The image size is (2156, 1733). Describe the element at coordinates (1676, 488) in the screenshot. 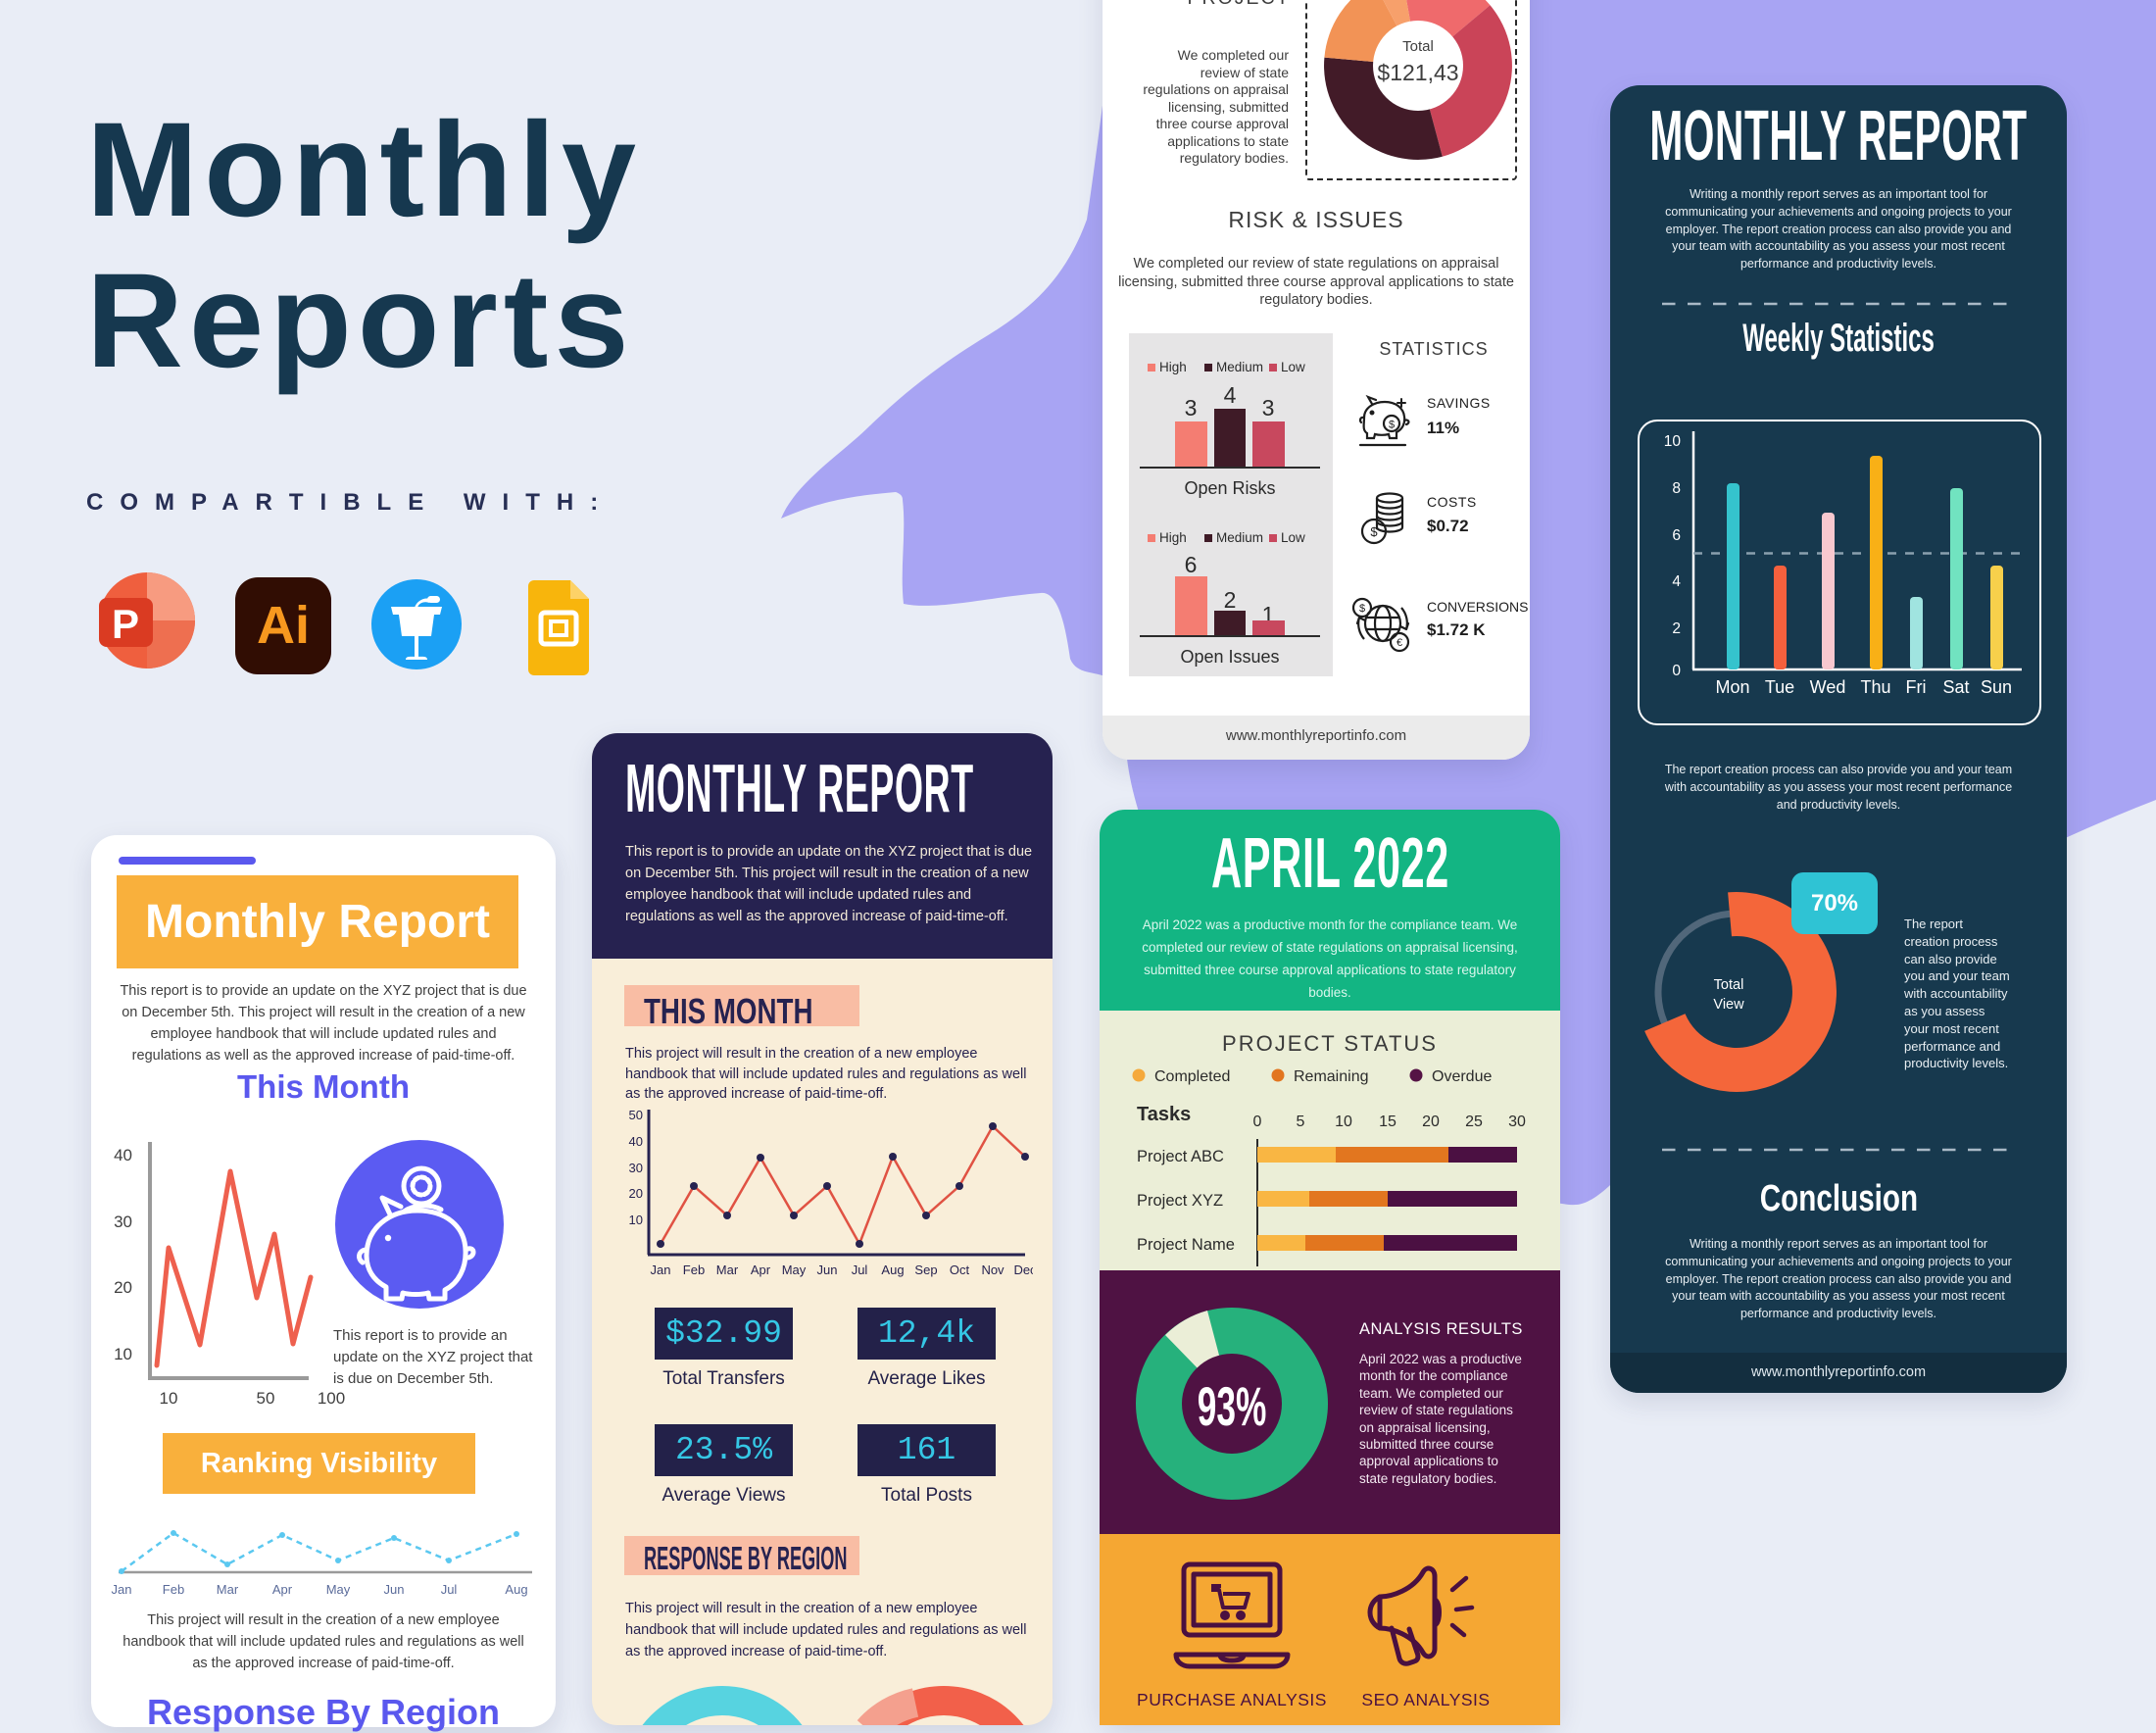

I see `svg-text: 8` at that location.